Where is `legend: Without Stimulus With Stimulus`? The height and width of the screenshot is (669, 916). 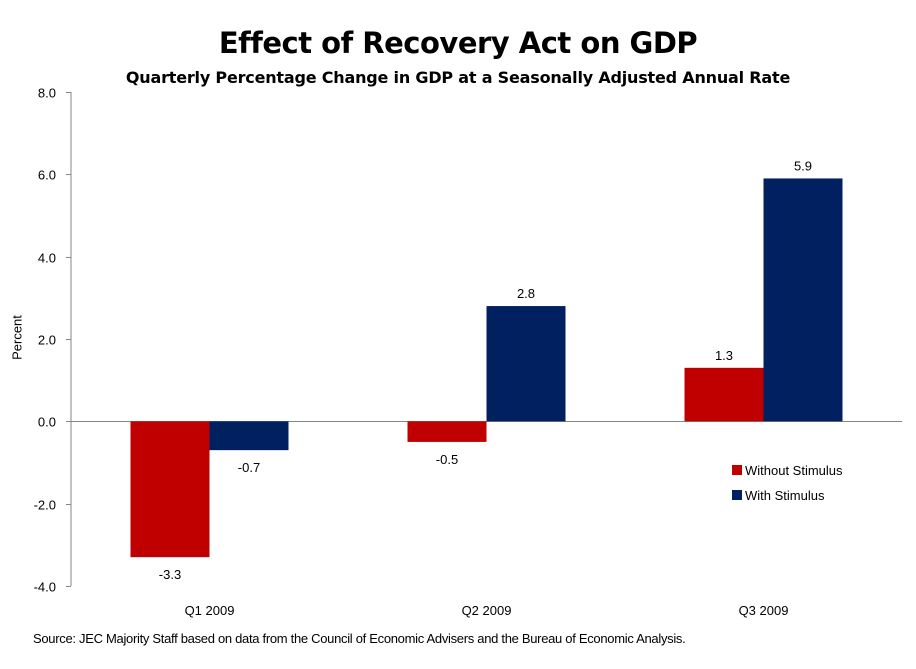 legend: Without Stimulus With Stimulus is located at coordinates (787, 483).